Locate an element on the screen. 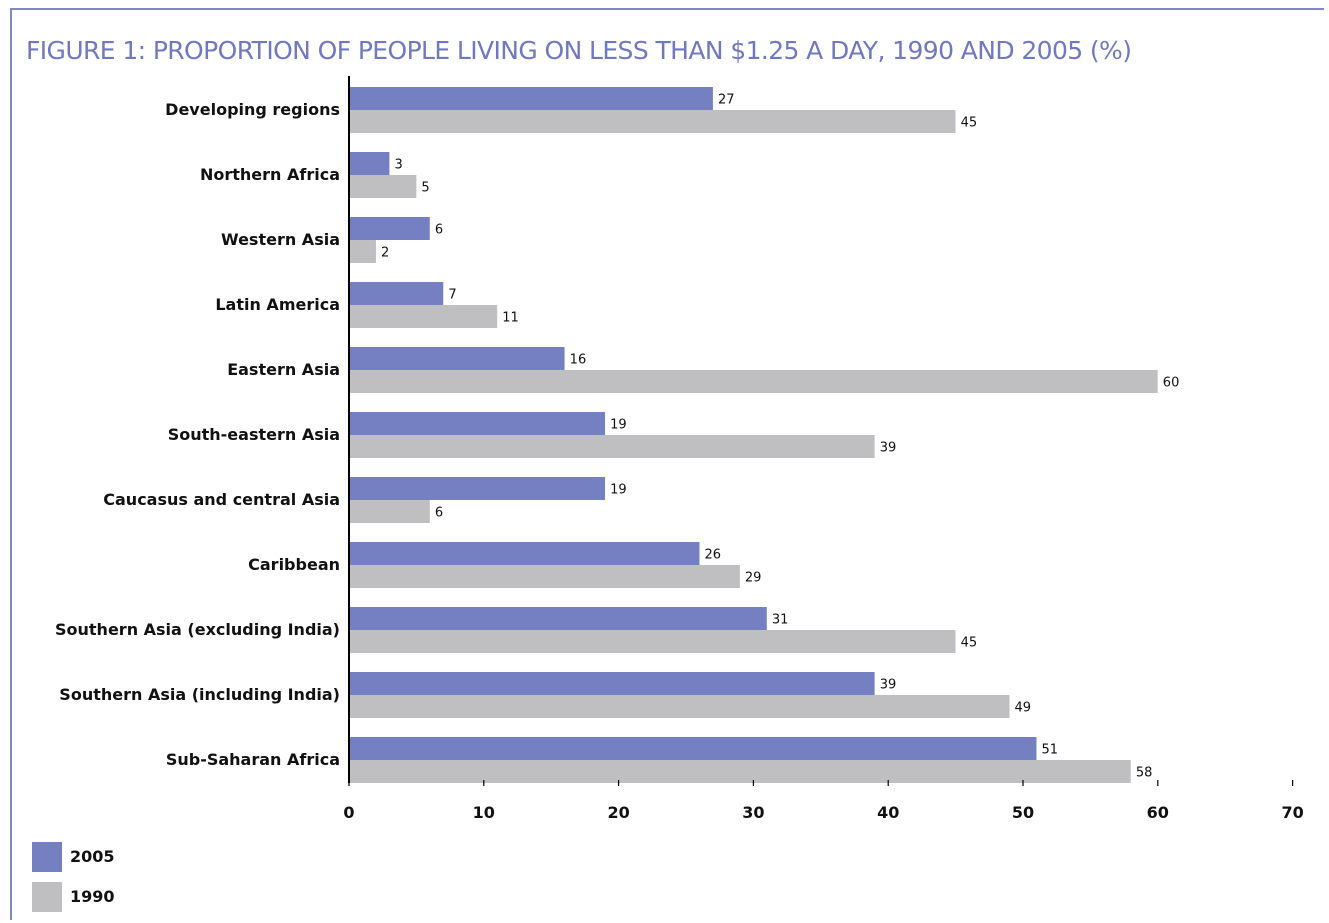 The image size is (1329, 923). bar-end-1990-latin-america is located at coordinates (498, 316).